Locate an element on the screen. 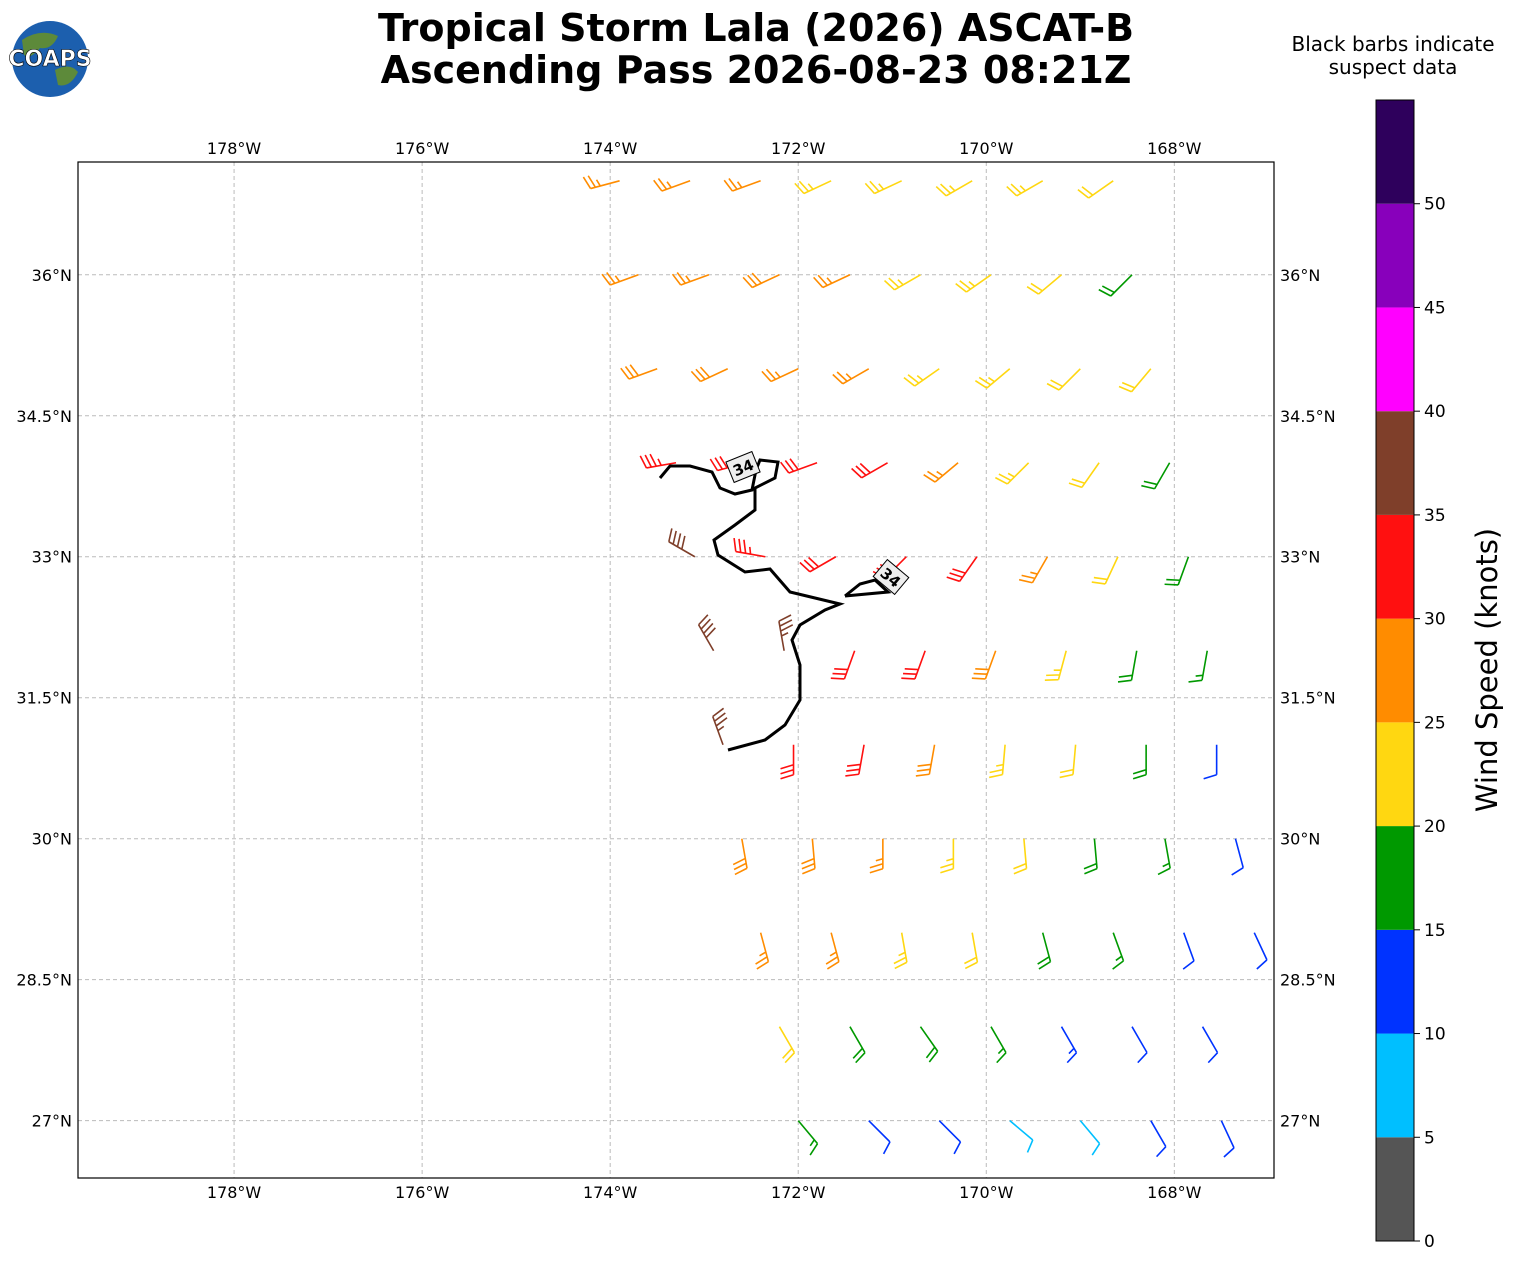 This screenshot has height=1268, width=1513. lat-tick-label: 36°N is located at coordinates (1300, 275).